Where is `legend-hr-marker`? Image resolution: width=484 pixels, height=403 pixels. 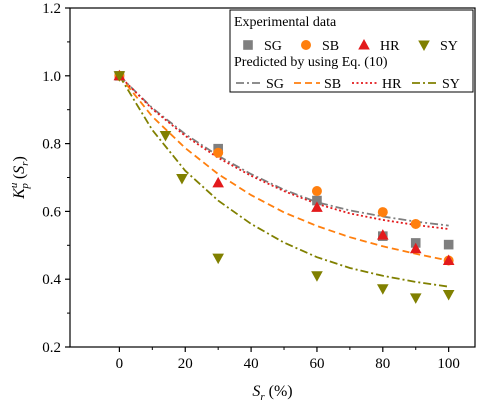 legend-hr-marker is located at coordinates (364, 44).